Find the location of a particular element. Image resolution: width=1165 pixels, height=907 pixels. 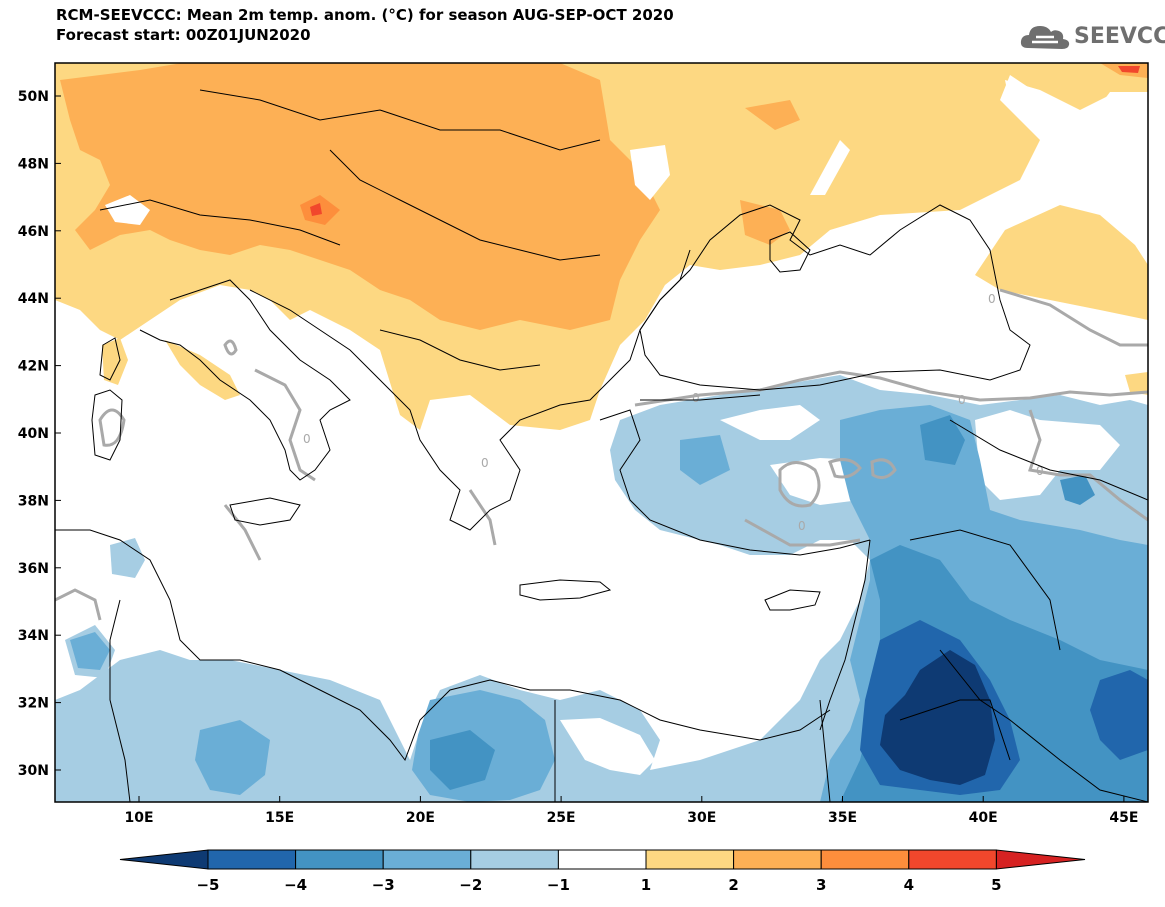

warm-anomaly-corsica is located at coordinates (115, 361).